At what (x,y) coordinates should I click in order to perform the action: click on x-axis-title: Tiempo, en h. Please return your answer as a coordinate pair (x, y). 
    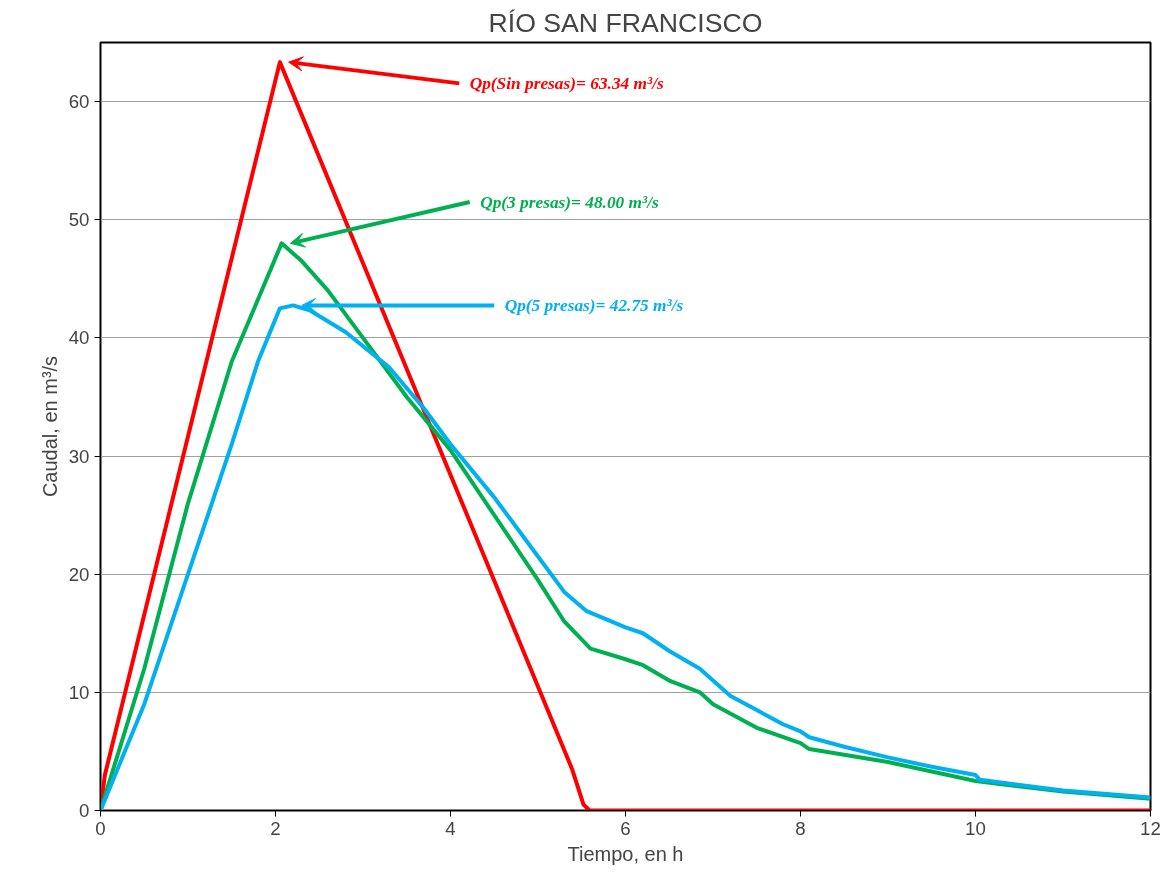
    Looking at the image, I should click on (625, 853).